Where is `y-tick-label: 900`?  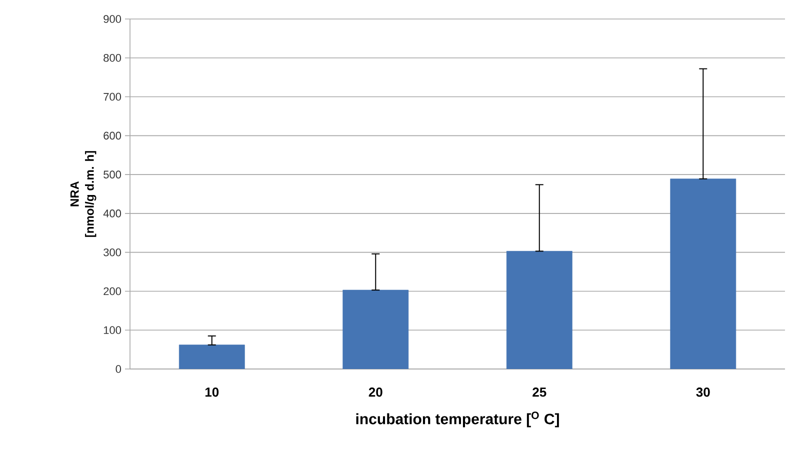 y-tick-label: 900 is located at coordinates (113, 19).